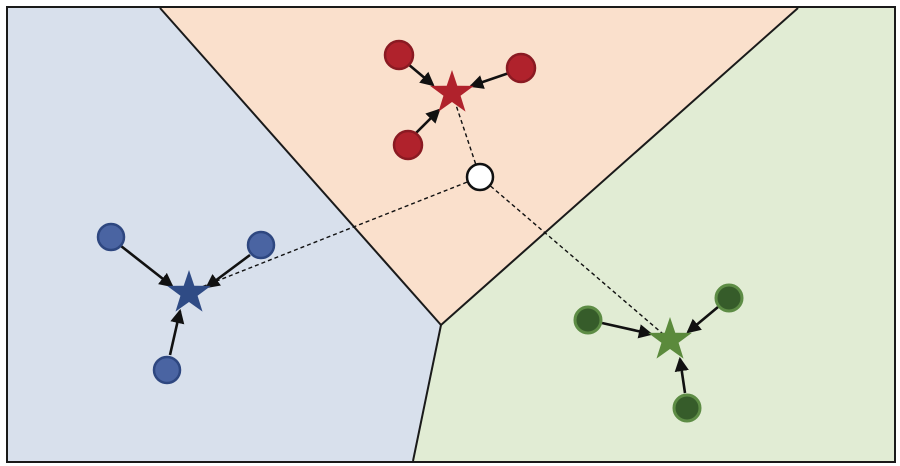  What do you see at coordinates (466, 135) in the screenshot?
I see `distance-line-red` at bounding box center [466, 135].